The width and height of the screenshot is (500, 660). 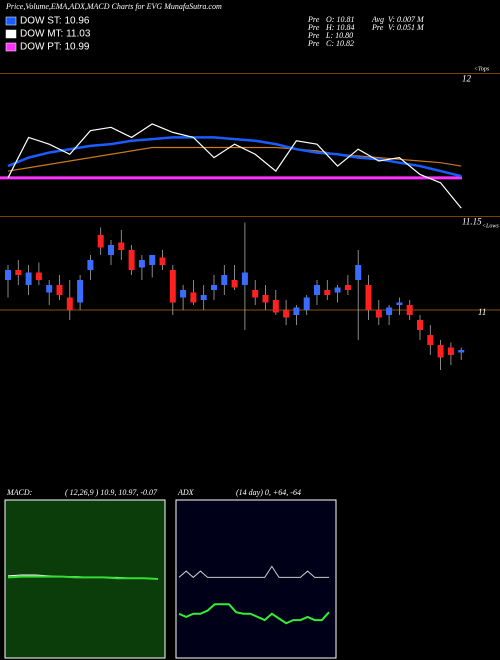 I want to click on panel-bg, so click(x=256, y=579).